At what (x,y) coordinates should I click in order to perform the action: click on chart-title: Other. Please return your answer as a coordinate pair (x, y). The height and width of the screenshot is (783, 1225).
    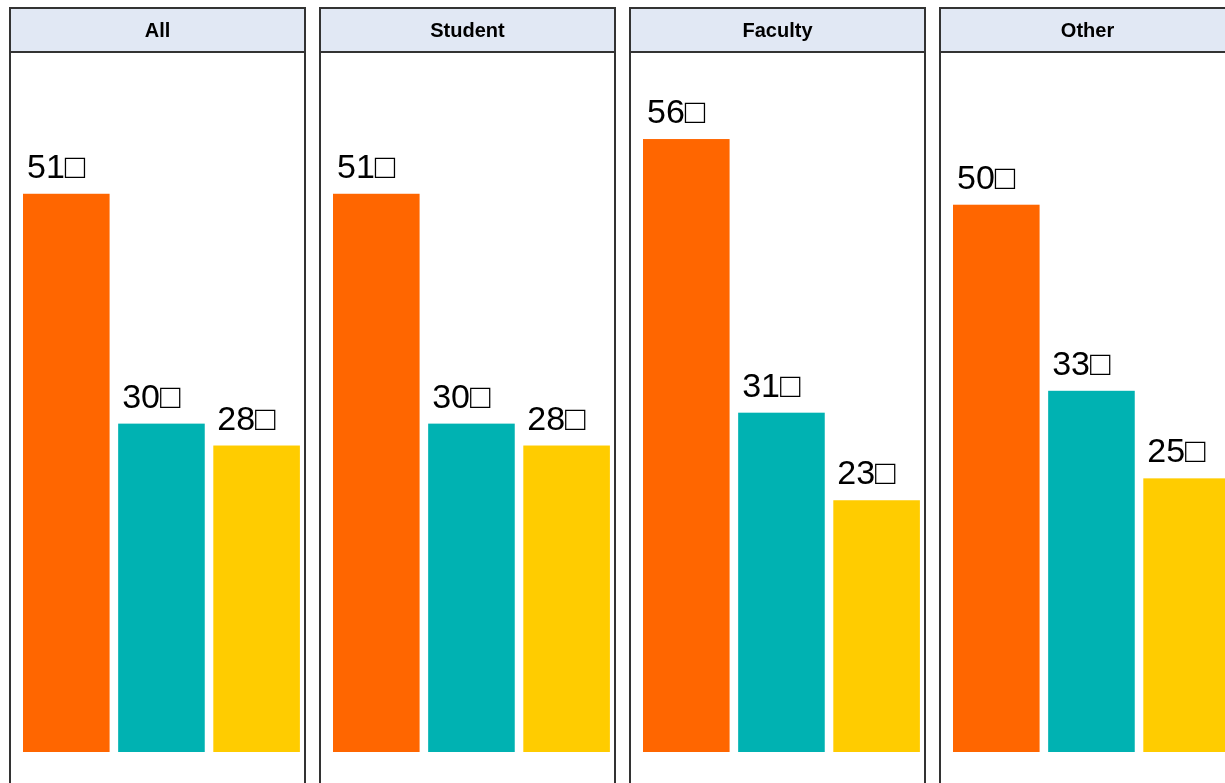
    Looking at the image, I should click on (1087, 30).